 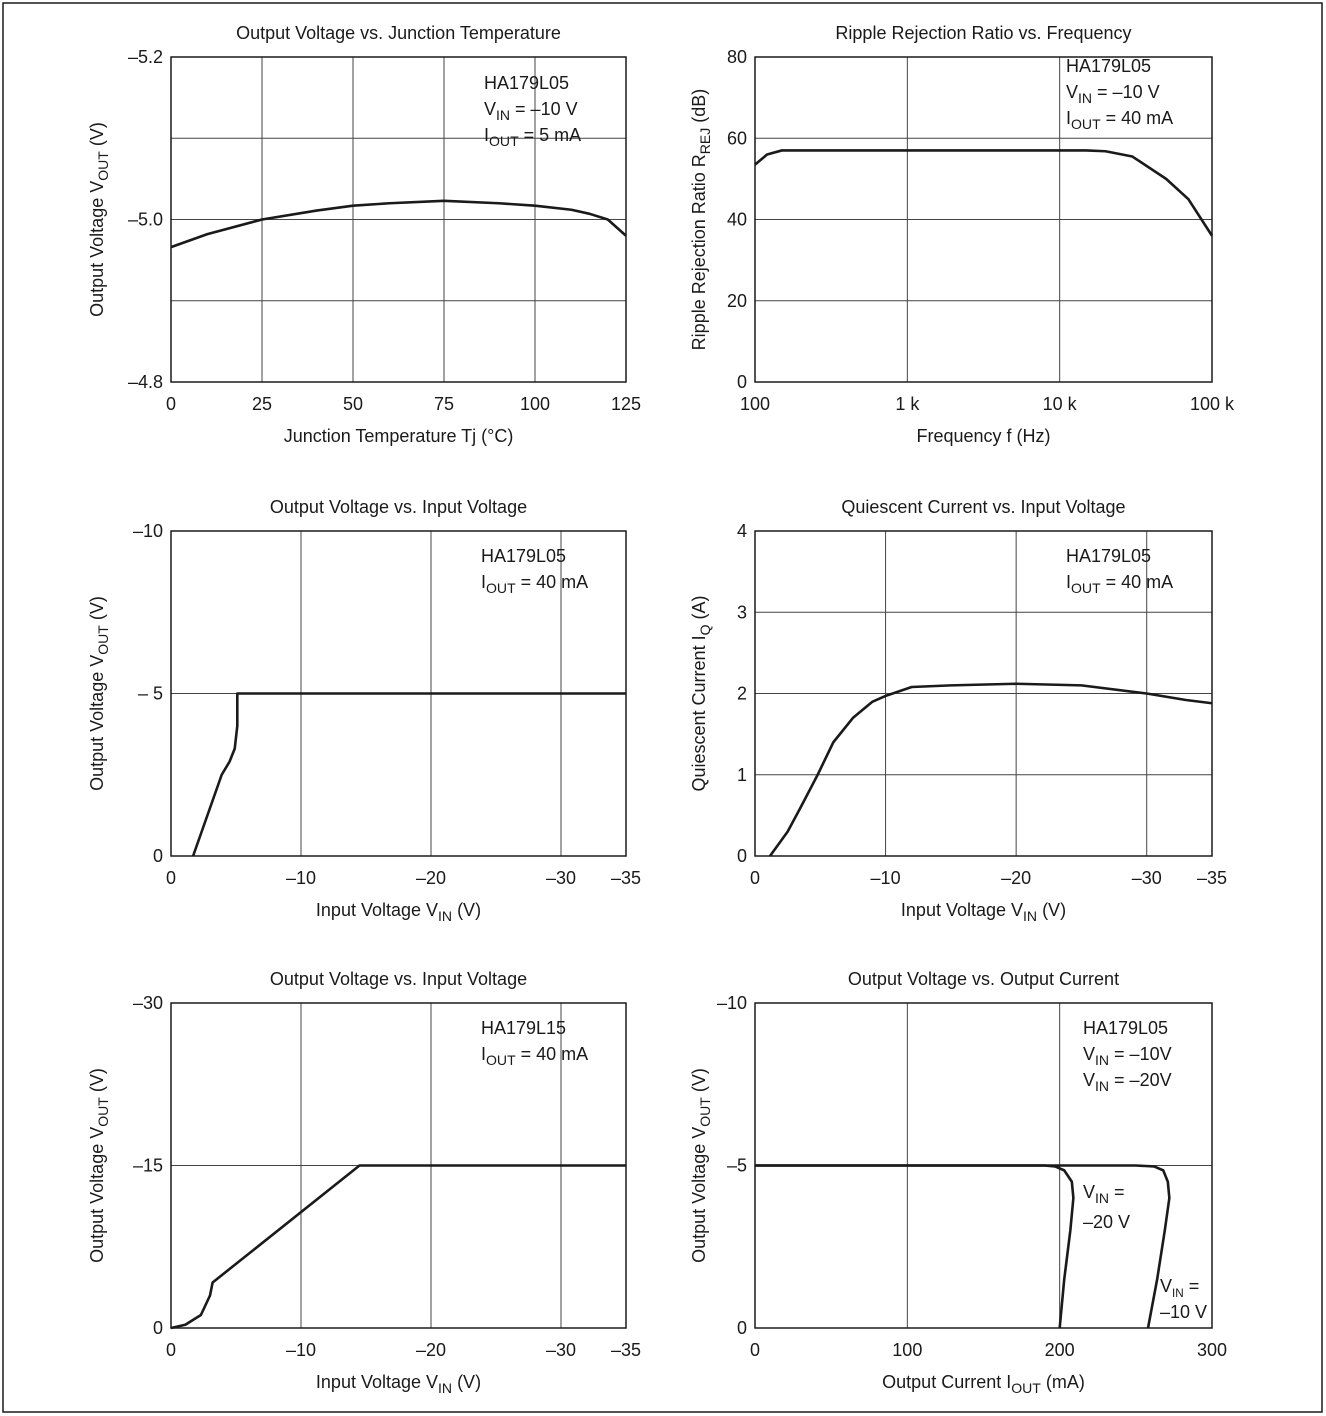 I want to click on x-axis-label-part: Junction Temperature Tj (°C), so click(x=399, y=436).